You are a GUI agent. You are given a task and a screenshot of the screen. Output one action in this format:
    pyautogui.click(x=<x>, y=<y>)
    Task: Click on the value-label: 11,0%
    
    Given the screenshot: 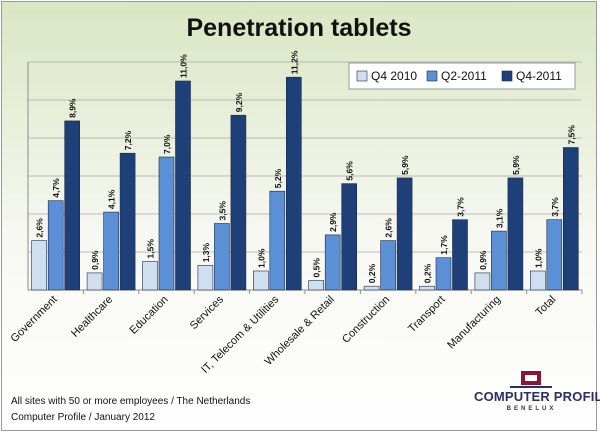 What is the action you would take?
    pyautogui.click(x=184, y=66)
    